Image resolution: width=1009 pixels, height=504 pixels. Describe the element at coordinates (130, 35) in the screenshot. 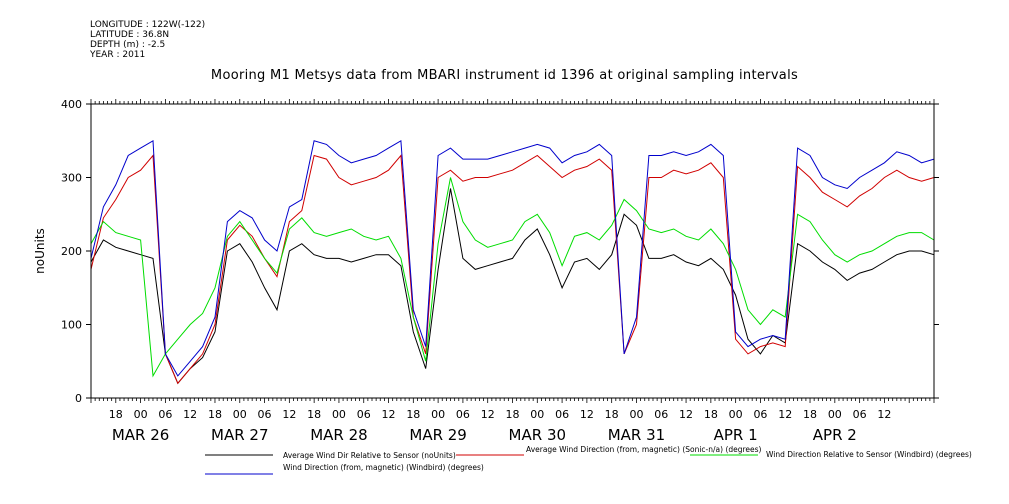

I see `latitude-text: LATITUDE : 36.8N` at that location.